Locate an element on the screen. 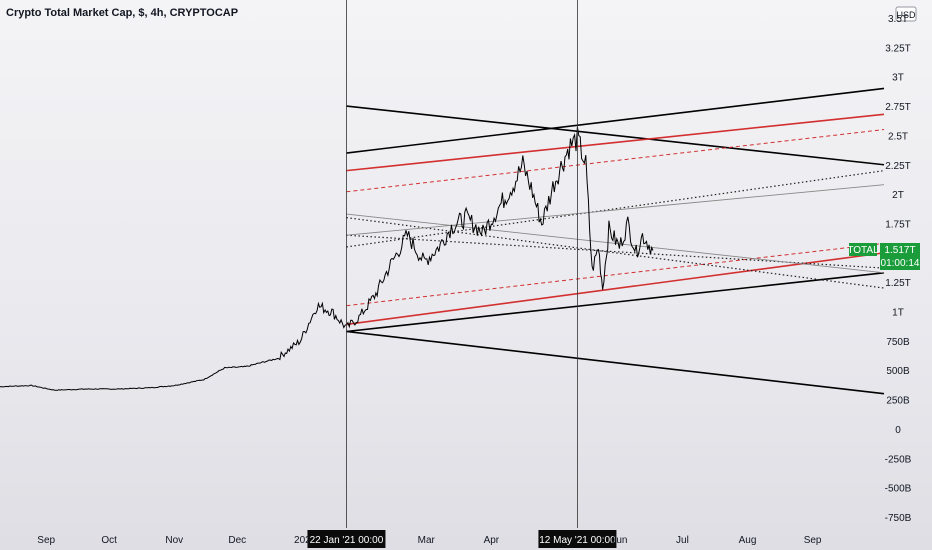 The height and width of the screenshot is (550, 932). x-tick-label: Jun is located at coordinates (619, 540).